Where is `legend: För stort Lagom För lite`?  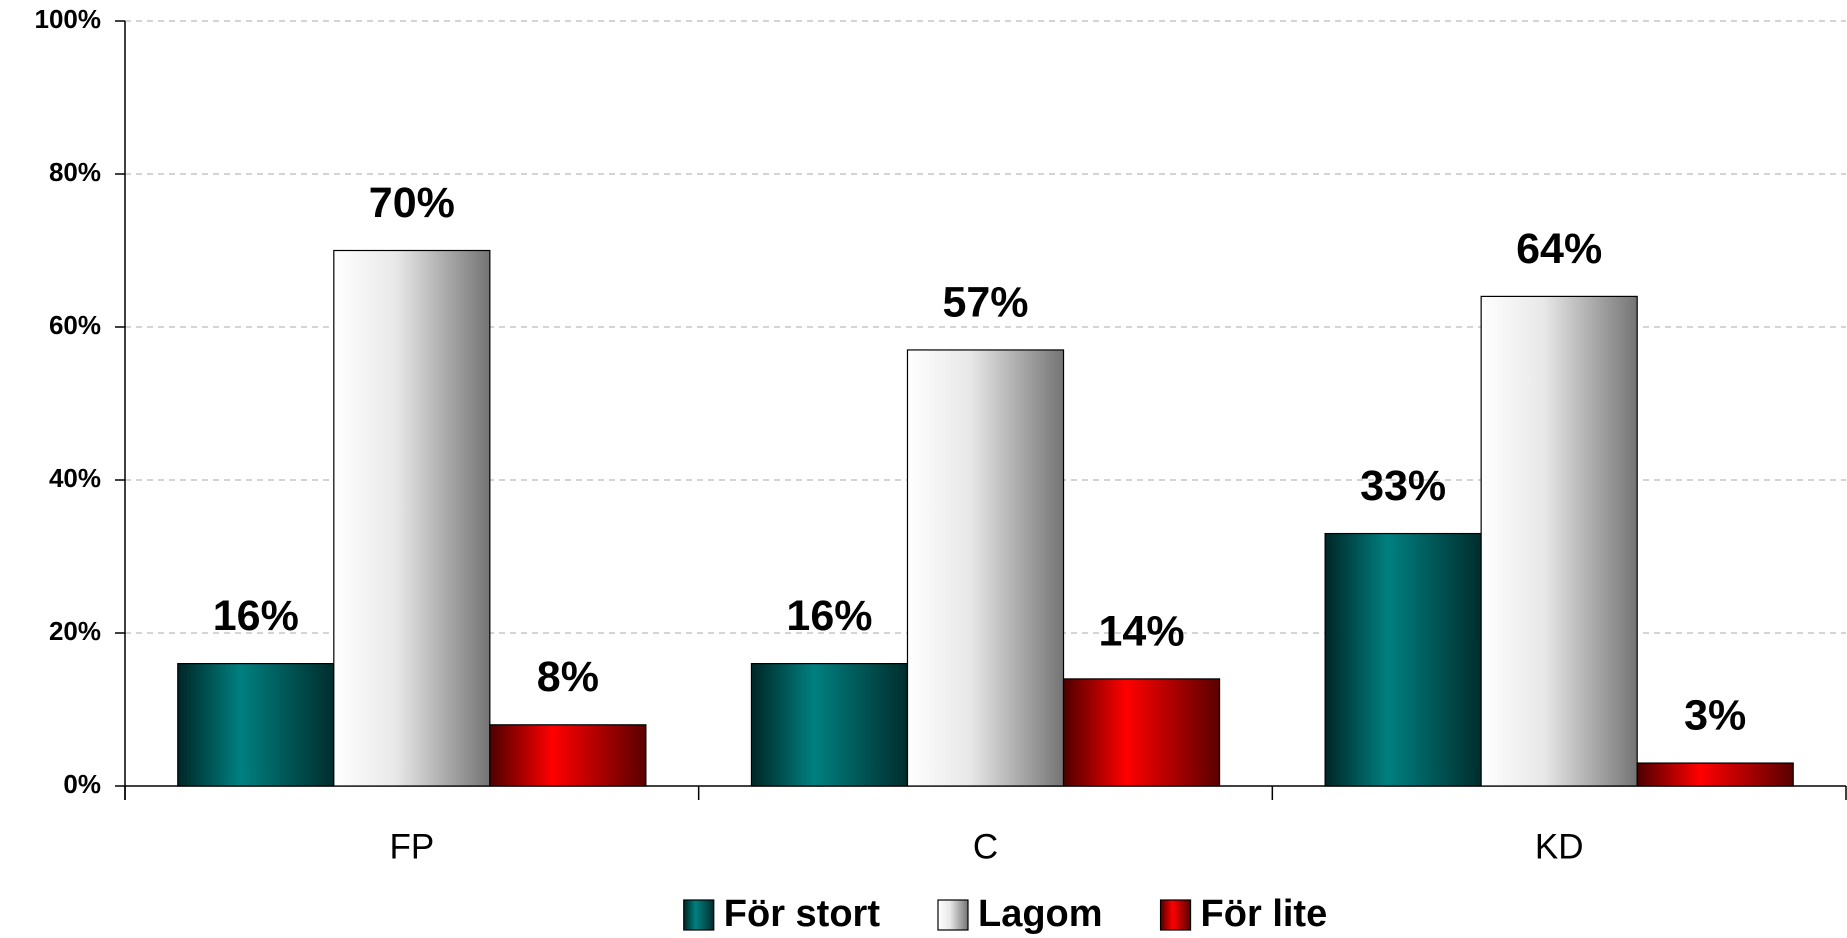
legend: För stort Lagom För lite is located at coordinates (1005, 914).